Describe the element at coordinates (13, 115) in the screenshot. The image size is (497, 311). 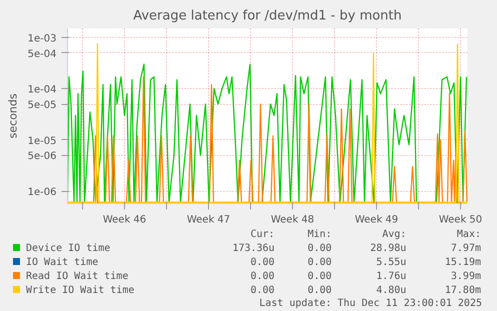
I see `y-axis-title: seconds` at that location.